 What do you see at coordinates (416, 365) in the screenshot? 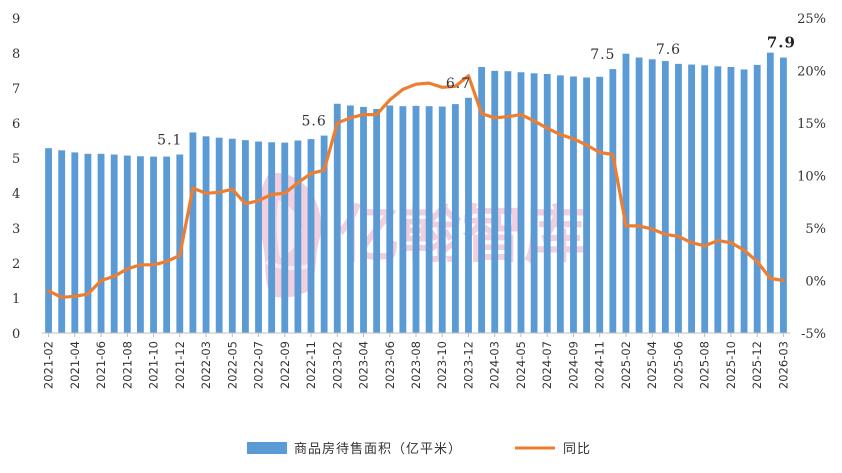
I see `x-tick-label: 2023-08` at bounding box center [416, 365].